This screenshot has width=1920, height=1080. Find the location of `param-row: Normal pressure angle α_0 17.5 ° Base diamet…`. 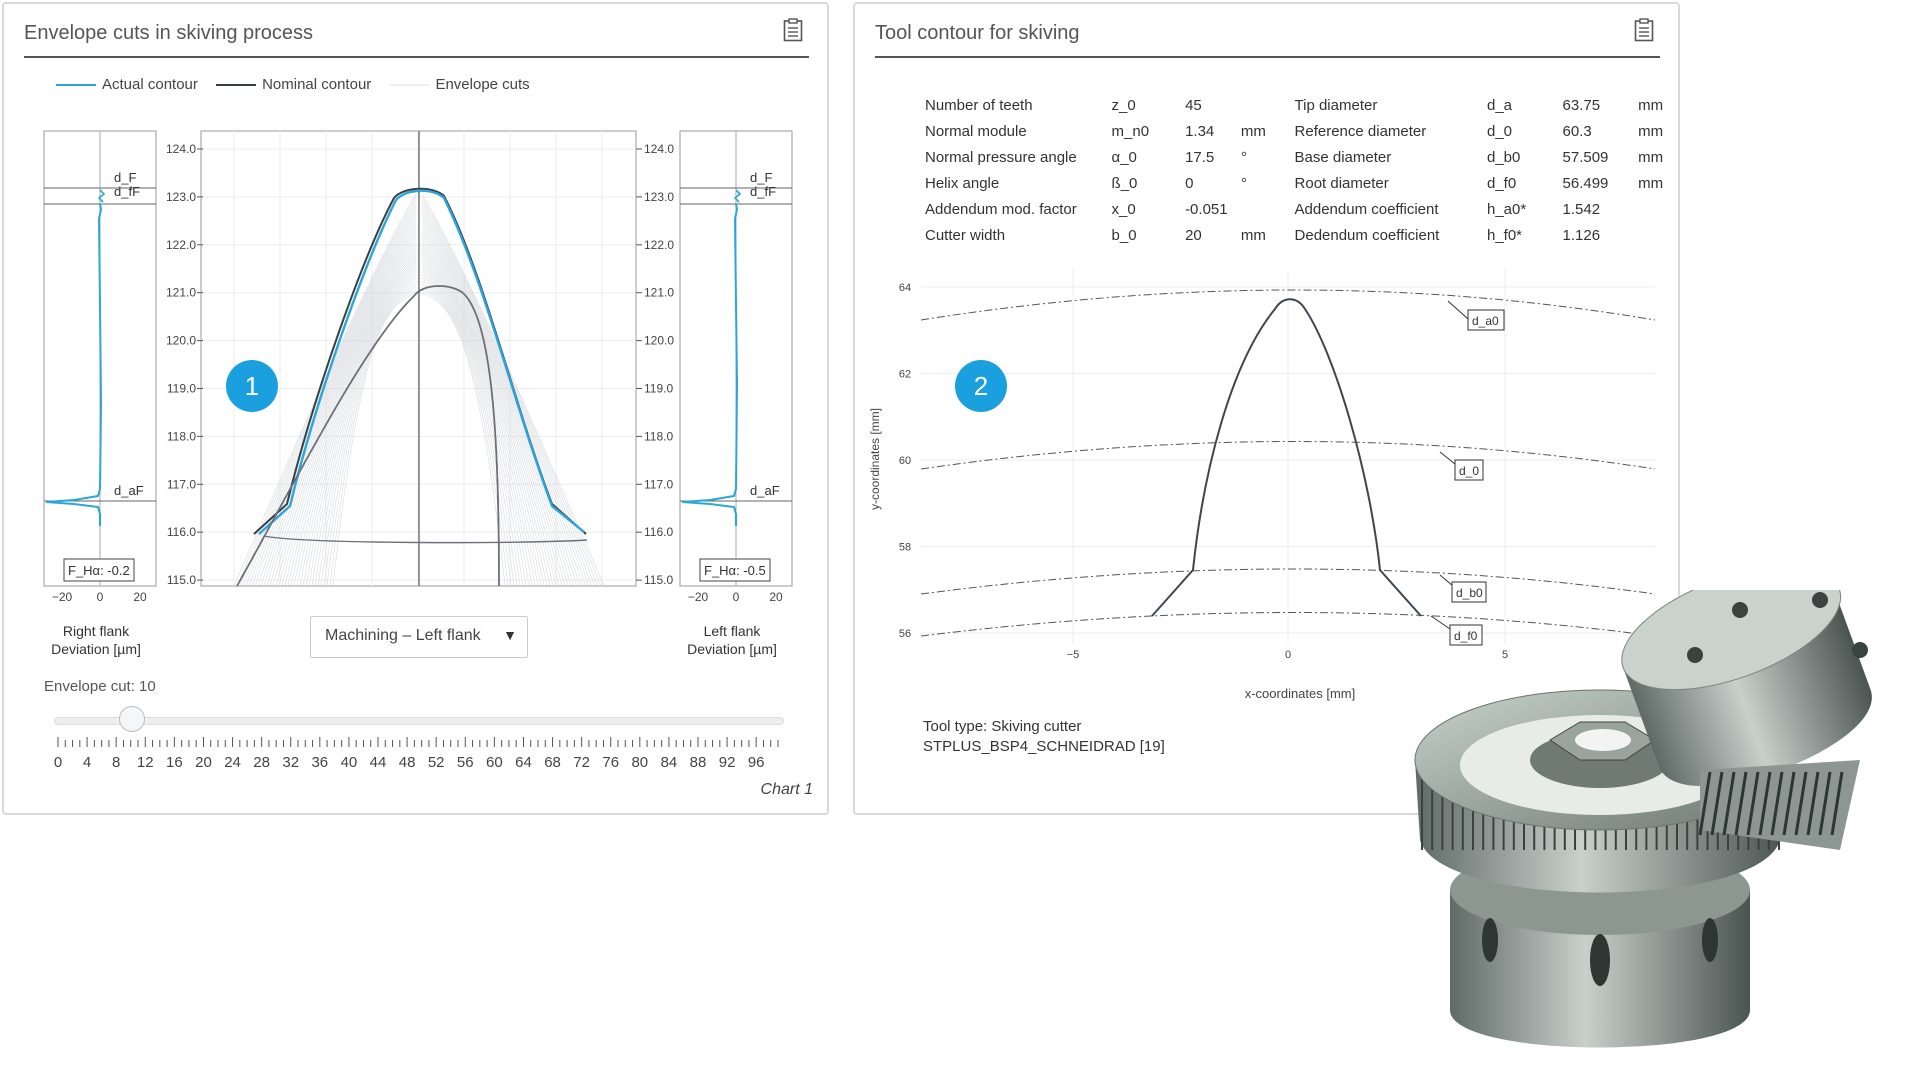

param-row: Normal pressure angle α_0 17.5 ° Base diamet… is located at coordinates (1294, 157).